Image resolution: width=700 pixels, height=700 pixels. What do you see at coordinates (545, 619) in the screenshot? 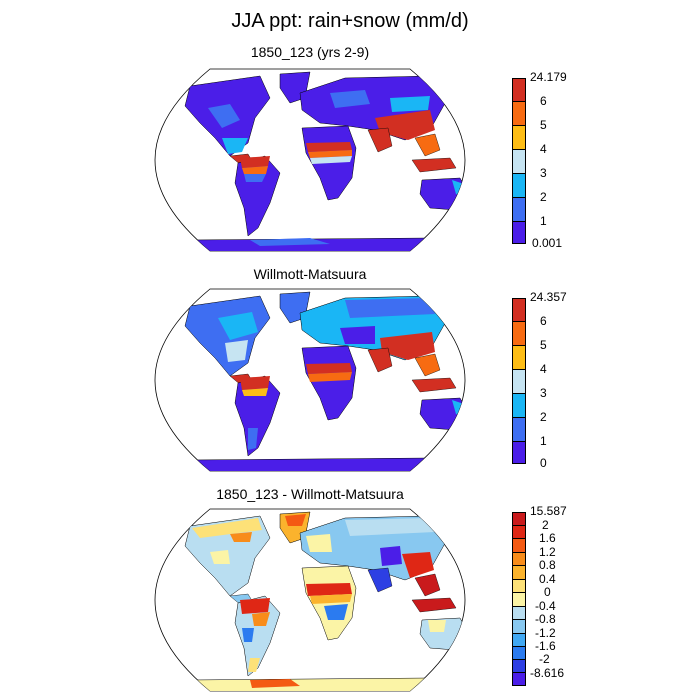
I see `colorbar-label: -0.8` at bounding box center [545, 619].